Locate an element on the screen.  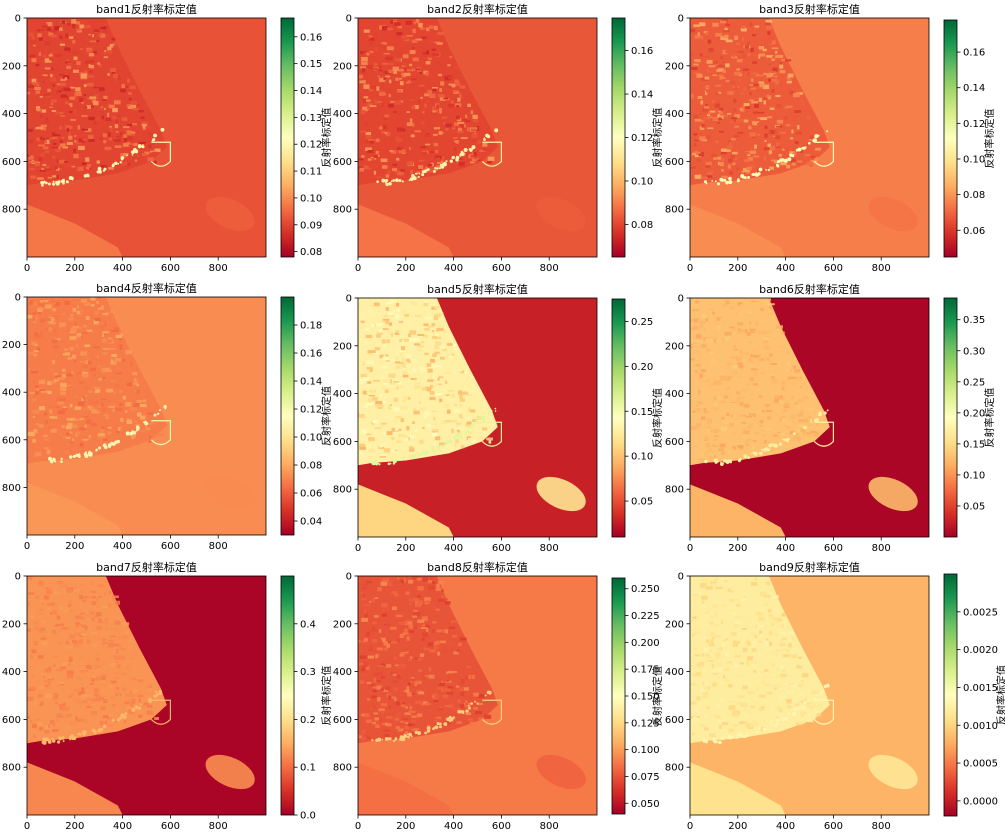
x-tick-label: 800 is located at coordinates (218, 268).